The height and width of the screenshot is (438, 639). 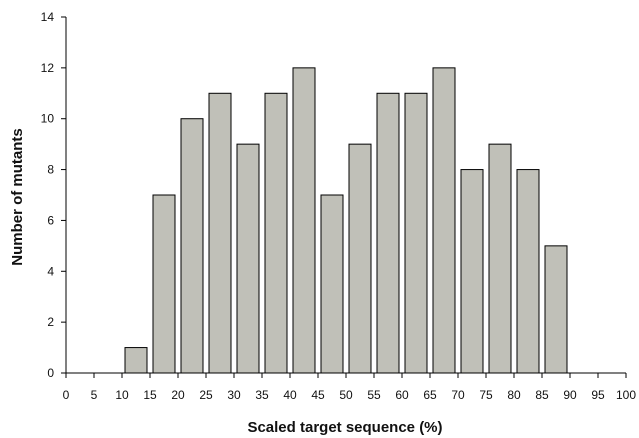 What do you see at coordinates (542, 395) in the screenshot?
I see `x-tick-label: 85` at bounding box center [542, 395].